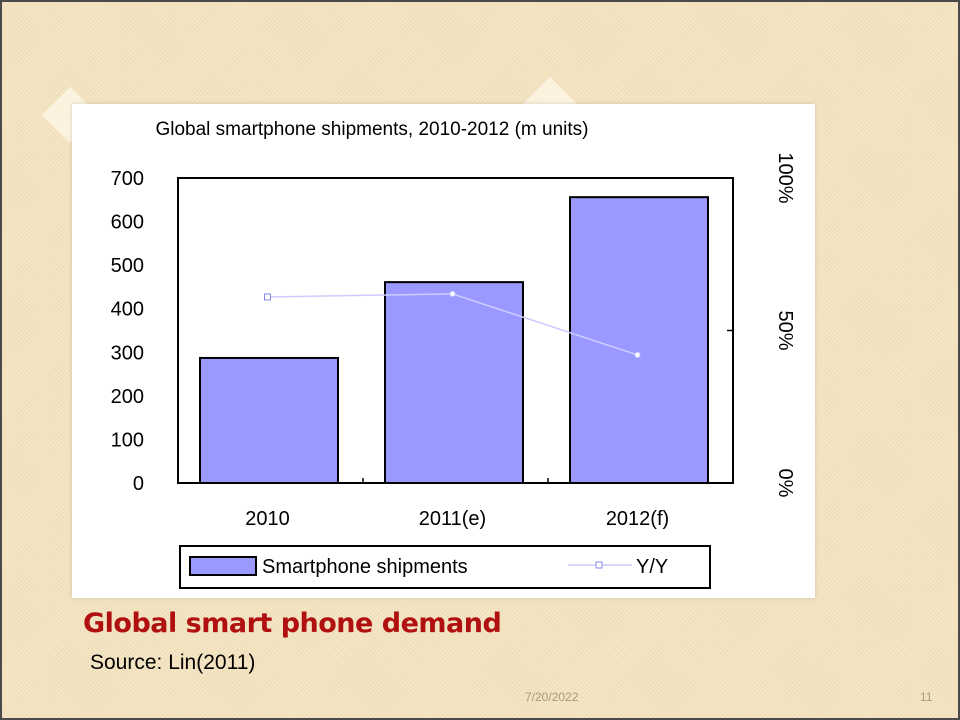  Describe the element at coordinates (926, 697) in the screenshot. I see `page-number: 11` at that location.